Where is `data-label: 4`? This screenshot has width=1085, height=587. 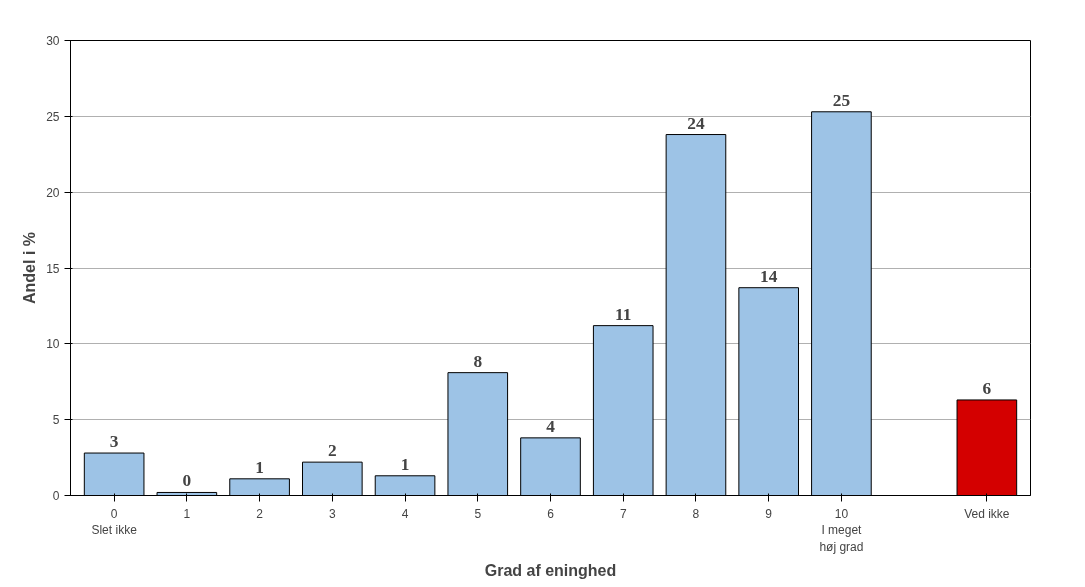 data-label: 4 is located at coordinates (551, 426).